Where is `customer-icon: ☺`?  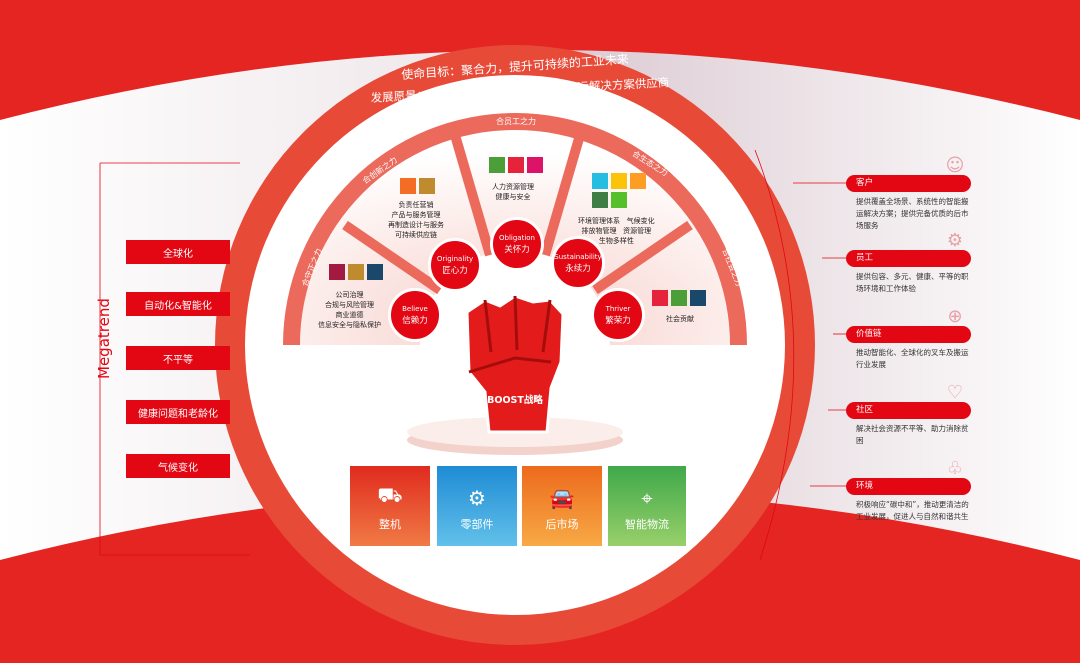
customer-icon: ☺ is located at coordinates (955, 165).